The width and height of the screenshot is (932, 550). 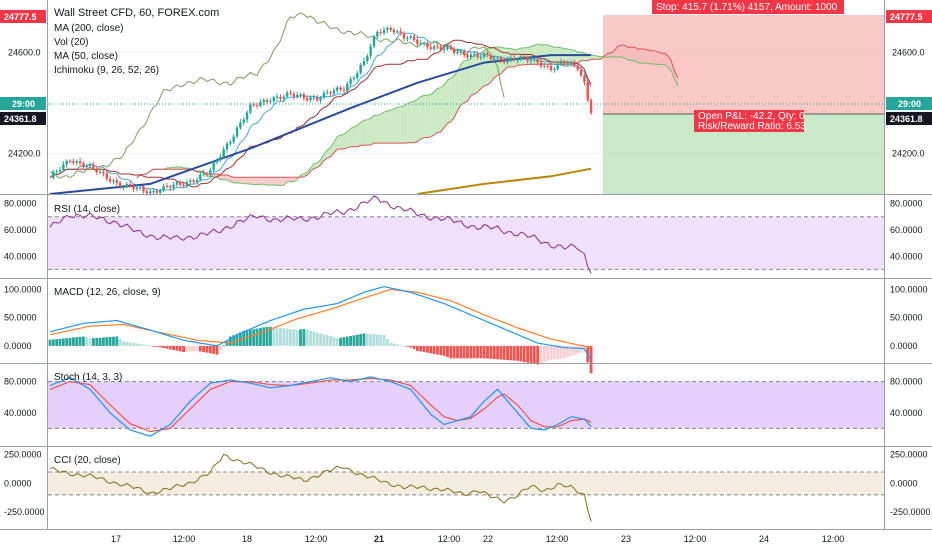 What do you see at coordinates (320, 318) in the screenshot?
I see `macd-signal-line` at bounding box center [320, 318].